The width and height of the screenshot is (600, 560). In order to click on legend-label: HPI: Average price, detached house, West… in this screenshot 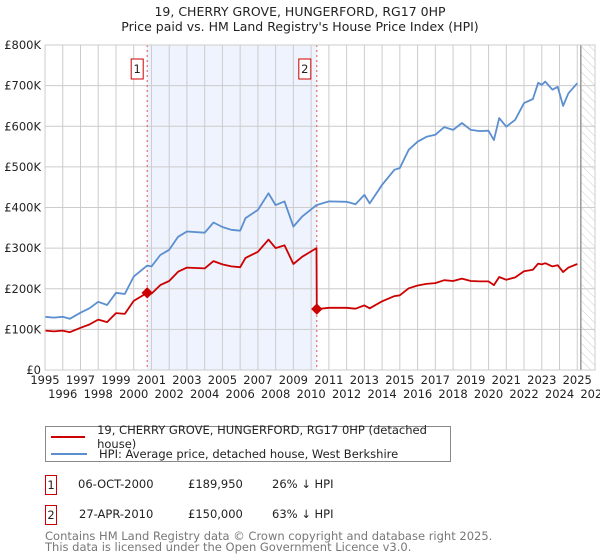, I will do `click(249, 454)`.